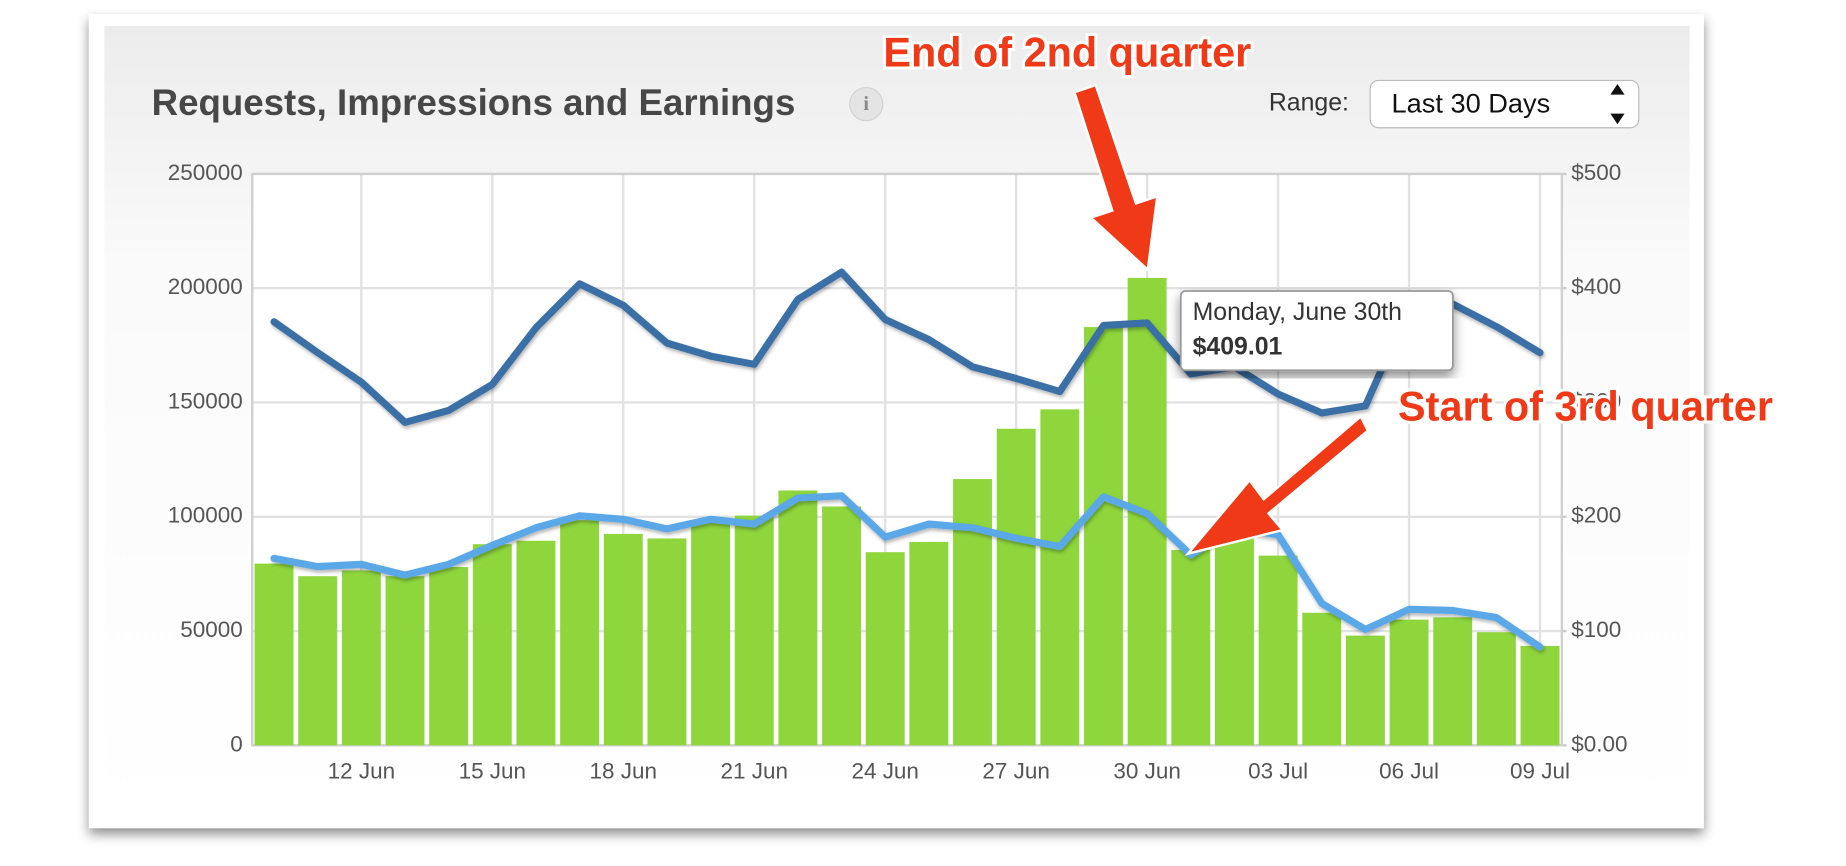  Describe the element at coordinates (1238, 346) in the screenshot. I see `tooltip-value: $409.01` at that location.